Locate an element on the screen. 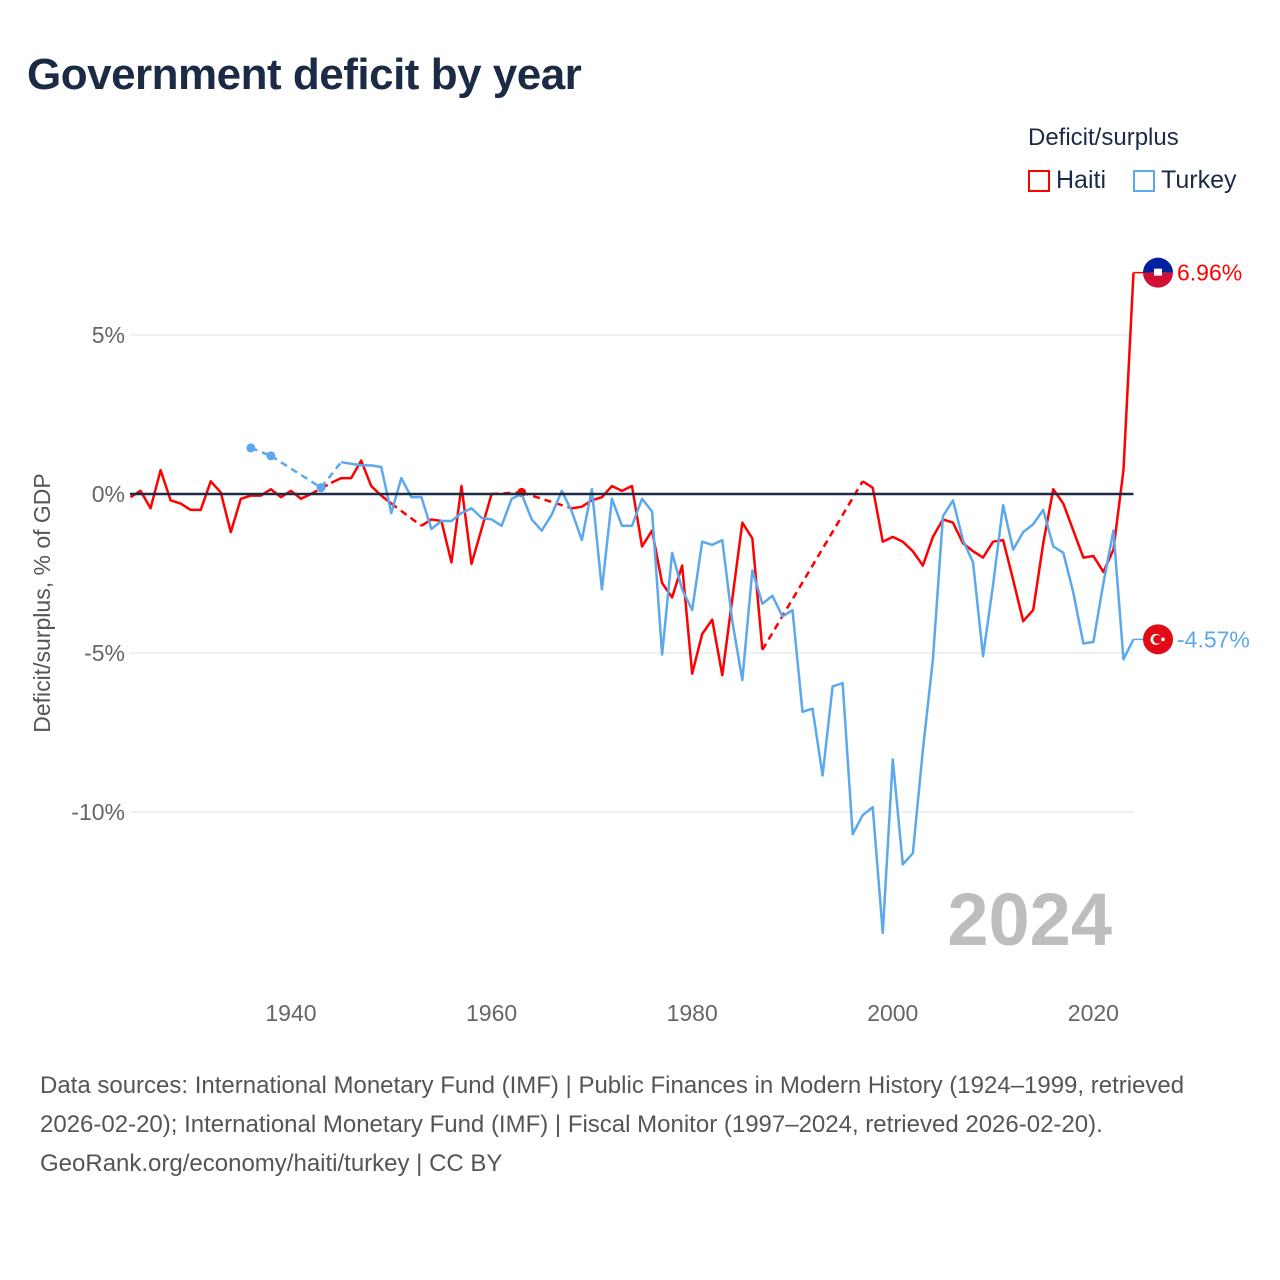 The image size is (1280, 1280). haiti-flag-icon is located at coordinates (1158, 272).